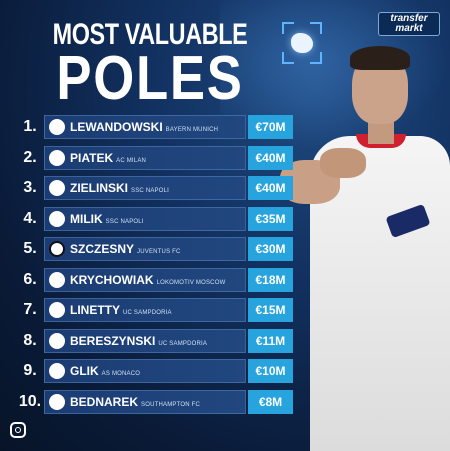 The height and width of the screenshot is (451, 450). I want to click on player-bar: SZCZESNY JUVENTUS FC, so click(145, 249).